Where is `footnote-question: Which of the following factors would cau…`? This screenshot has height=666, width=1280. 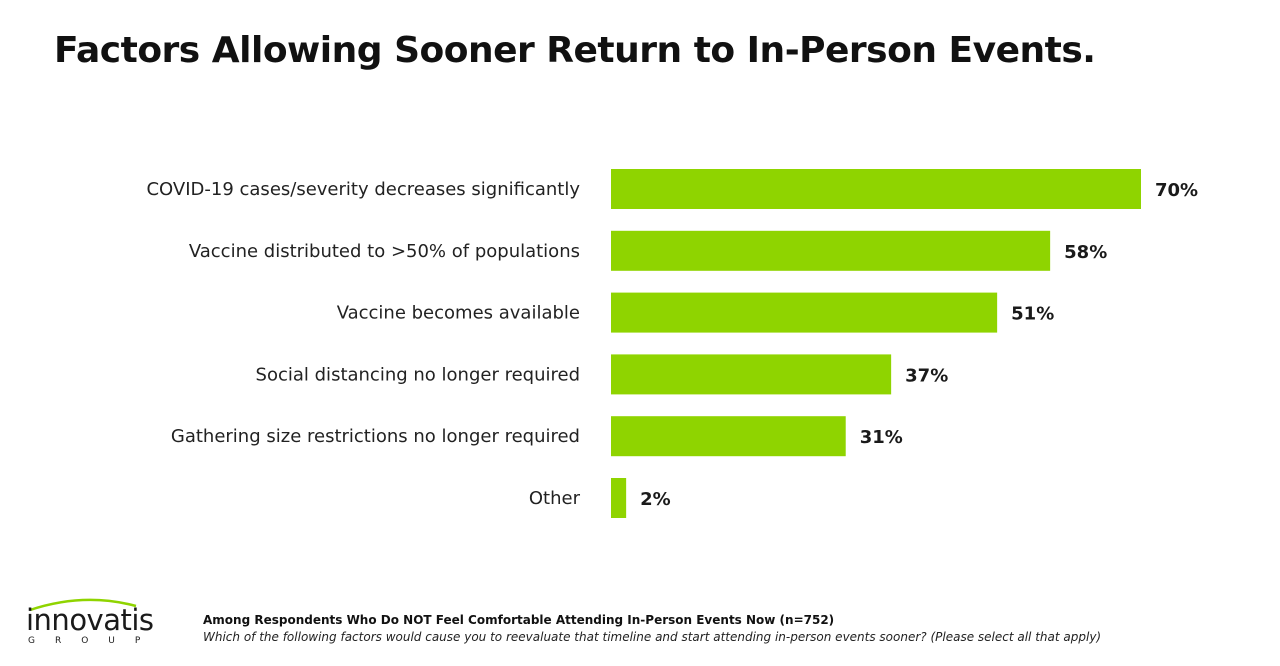
footnote-question: Which of the following factors would cau… is located at coordinates (652, 637).